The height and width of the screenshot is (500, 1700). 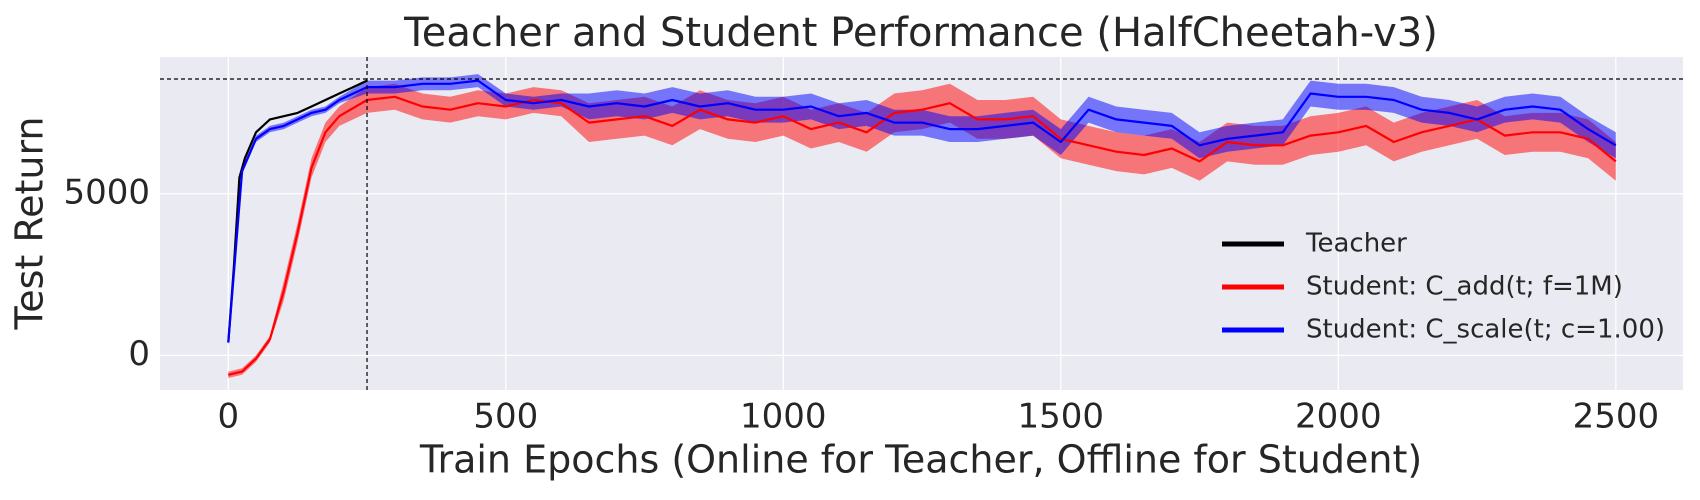 What do you see at coordinates (505, 417) in the screenshot?
I see `x-tick-label: 500` at bounding box center [505, 417].